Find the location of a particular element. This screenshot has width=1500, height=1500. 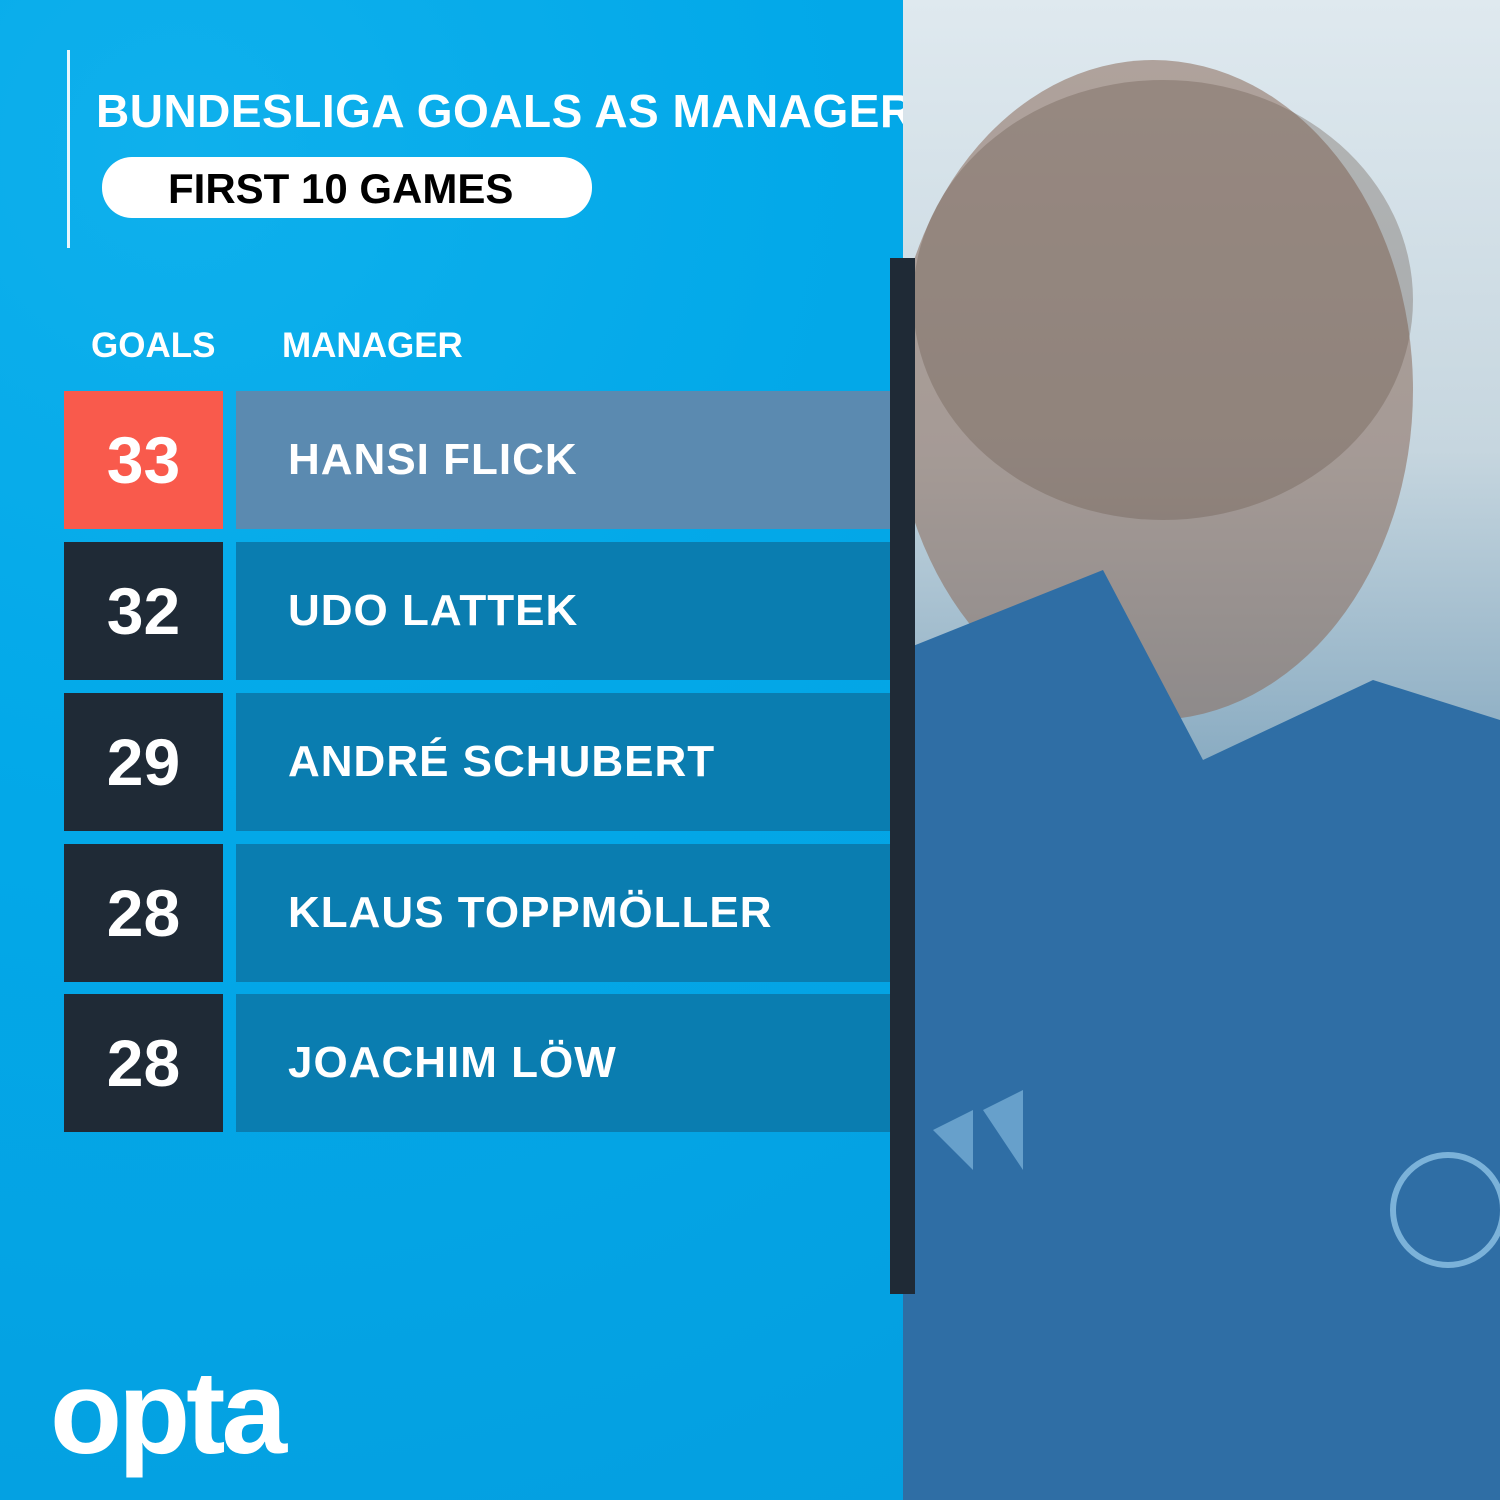

divider-bar is located at coordinates (902, 776).